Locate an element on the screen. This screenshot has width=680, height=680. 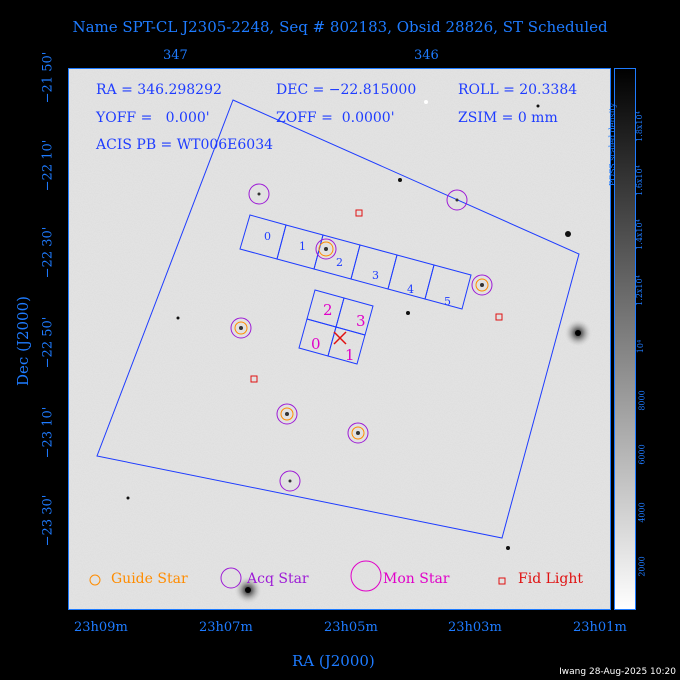
guide-stars is located at coordinates (361, 340).